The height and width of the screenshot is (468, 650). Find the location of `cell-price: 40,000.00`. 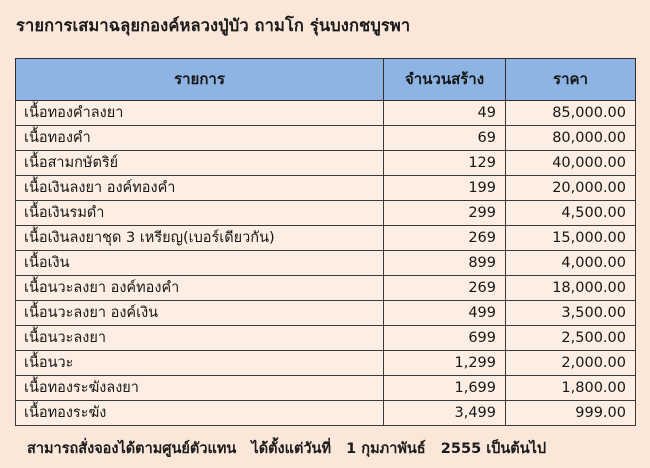

cell-price: 40,000.00 is located at coordinates (570, 163).